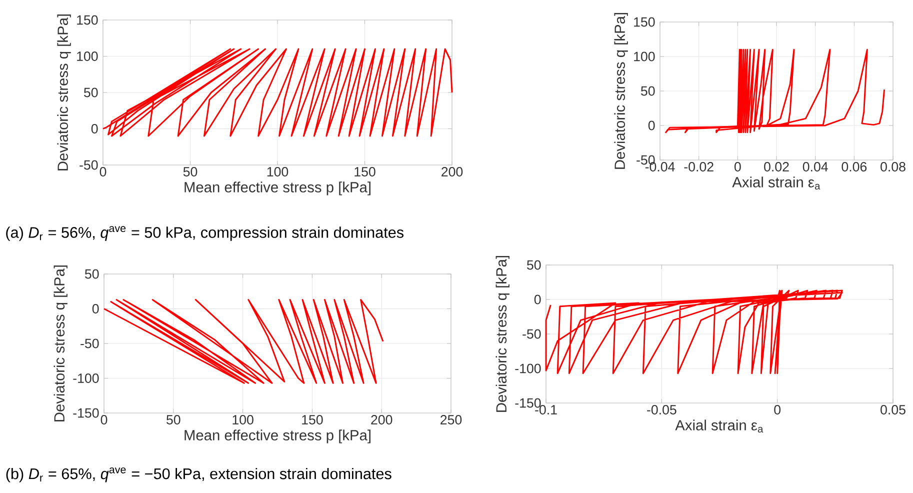  I want to click on x-tick-label: -0.05, so click(661, 409).